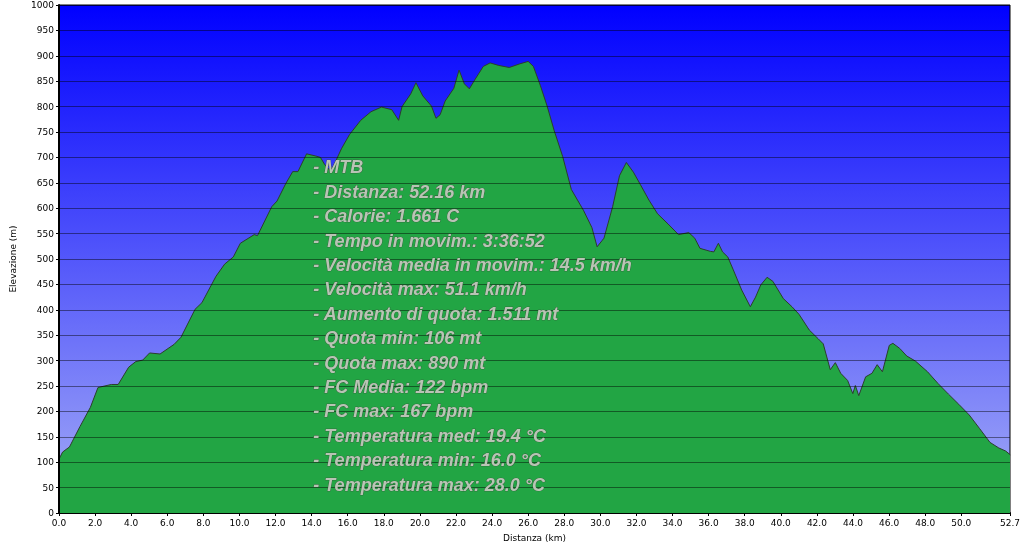 This screenshot has height=547, width=1024. I want to click on y-tick-label: 600, so click(45, 208).